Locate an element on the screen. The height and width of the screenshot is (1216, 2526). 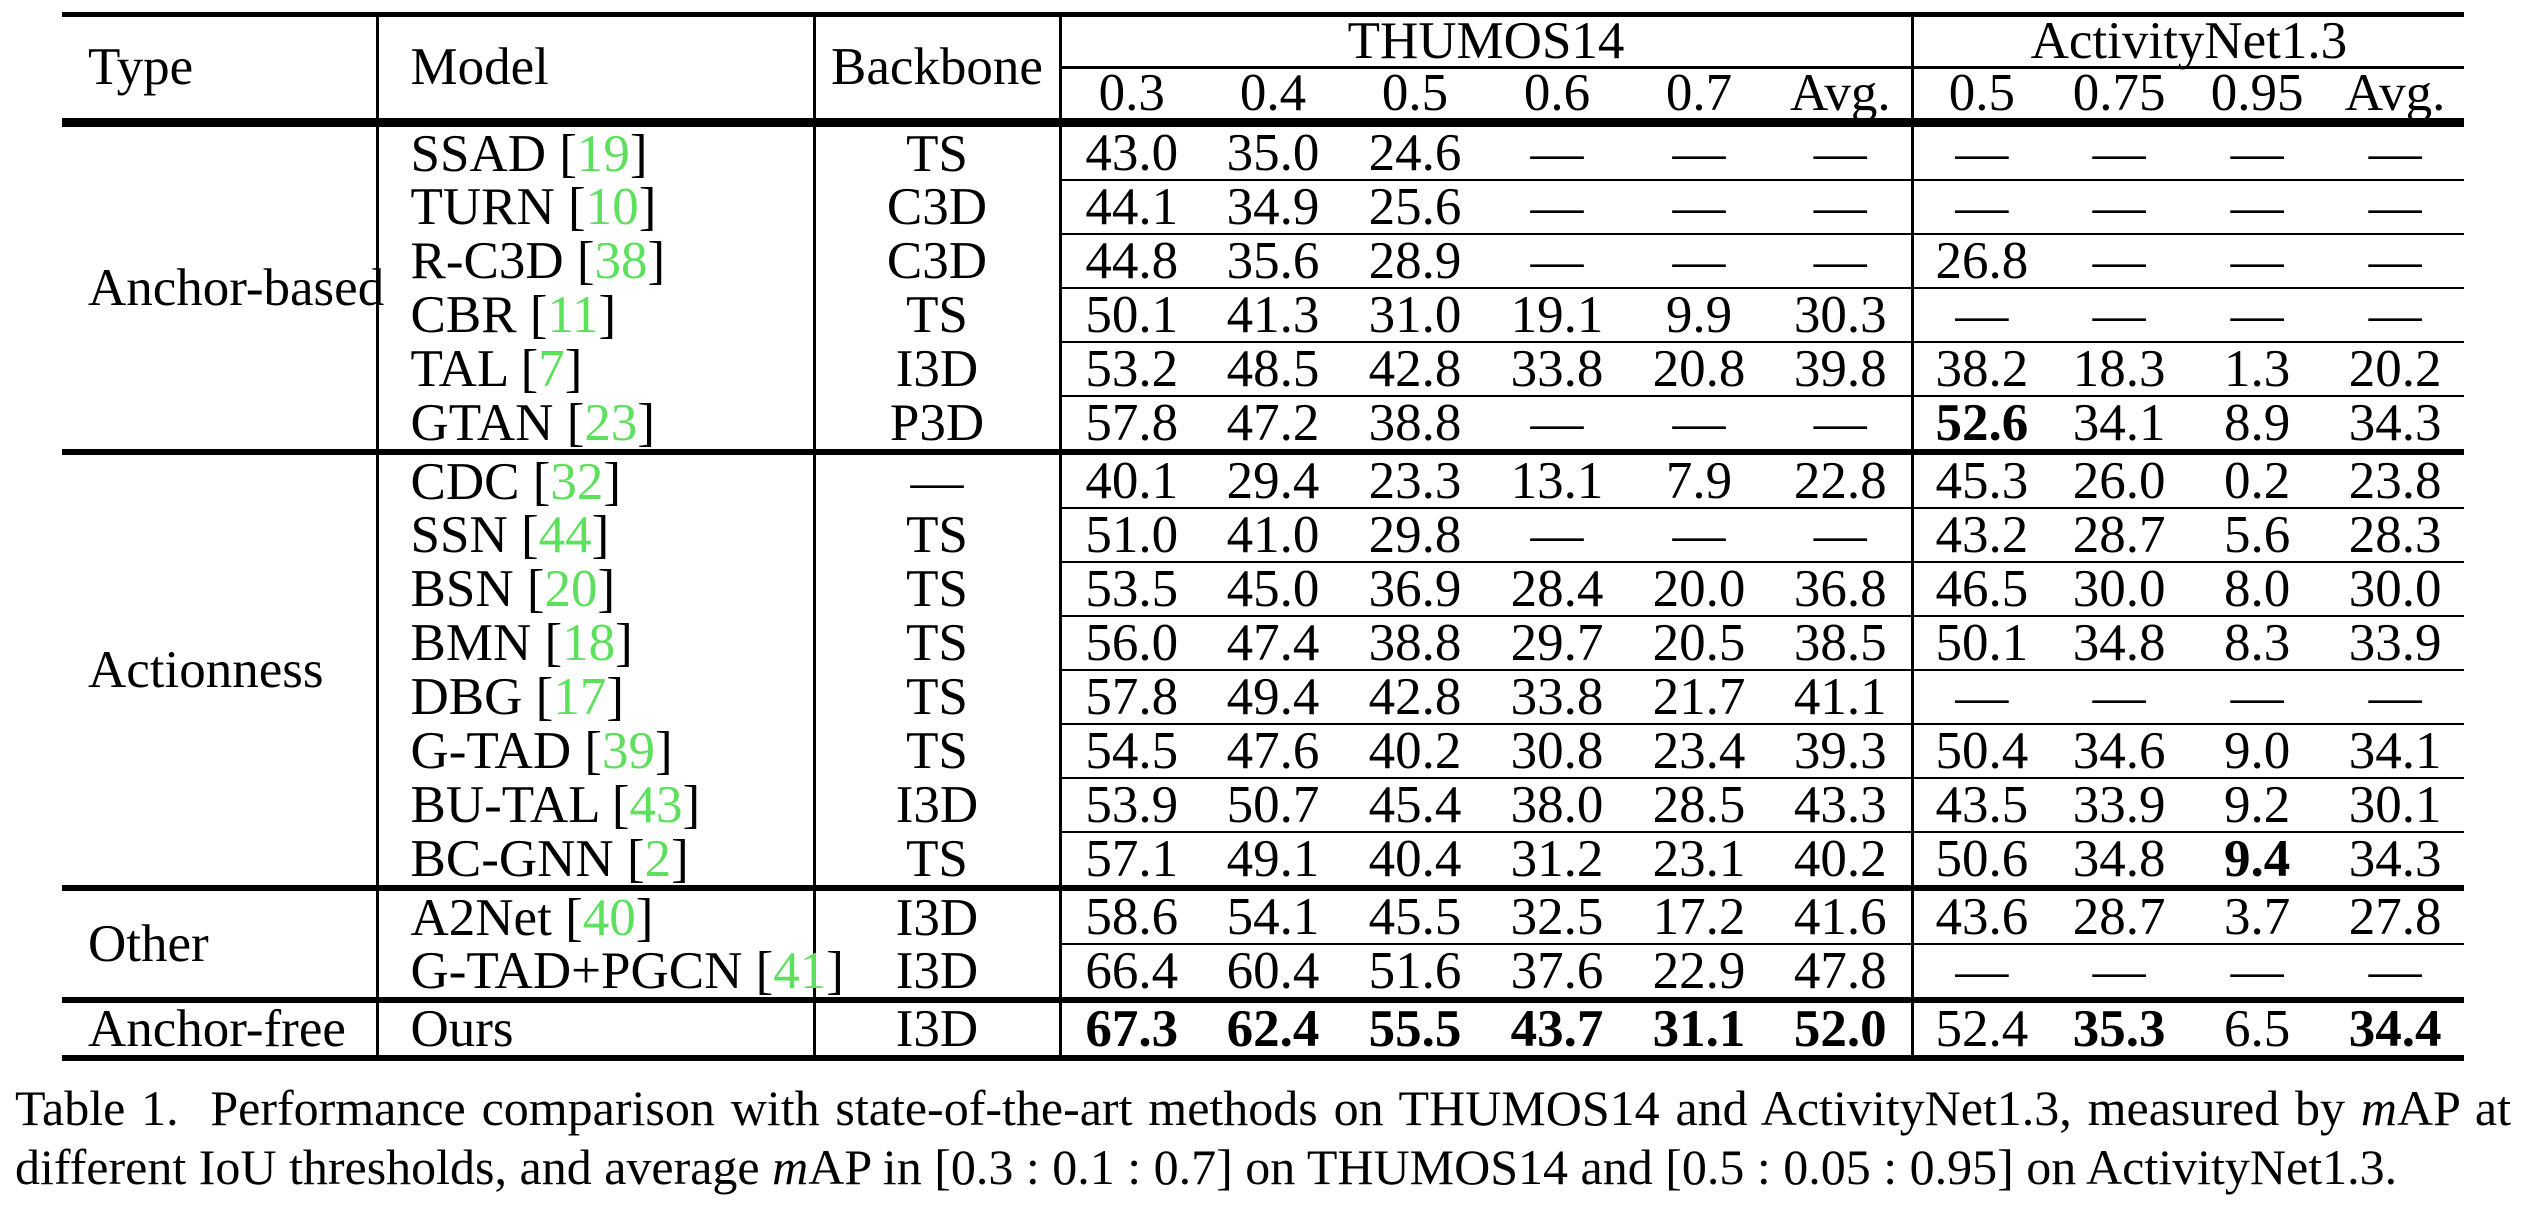
type-cell: Actionness is located at coordinates (220, 668).